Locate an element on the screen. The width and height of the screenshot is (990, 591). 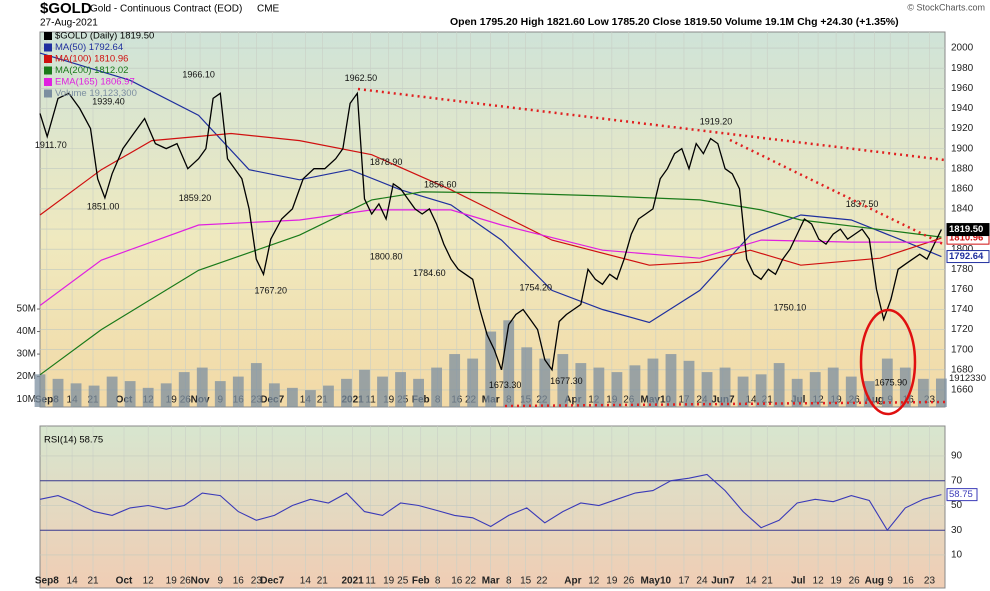
volume-tick-label: 20M is located at coordinates (26, 376).